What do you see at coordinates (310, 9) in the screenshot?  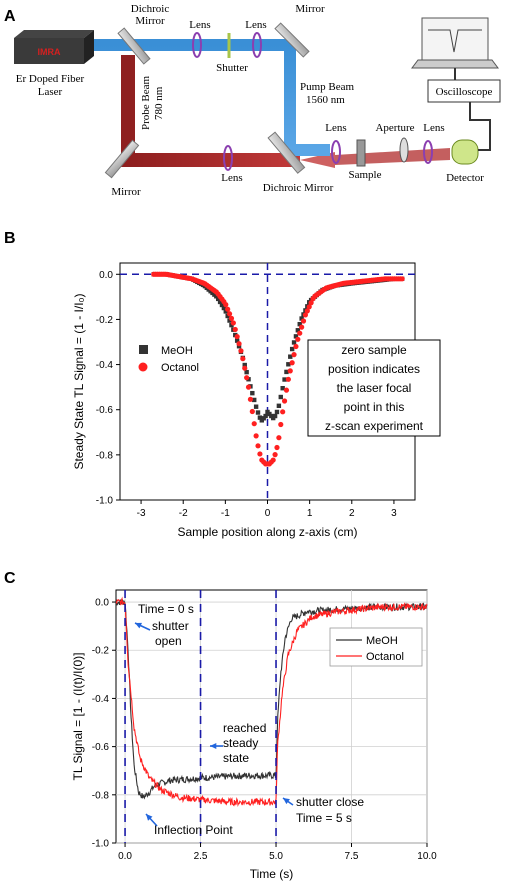 I see `mirror-top-right-label: Mirror` at bounding box center [310, 9].